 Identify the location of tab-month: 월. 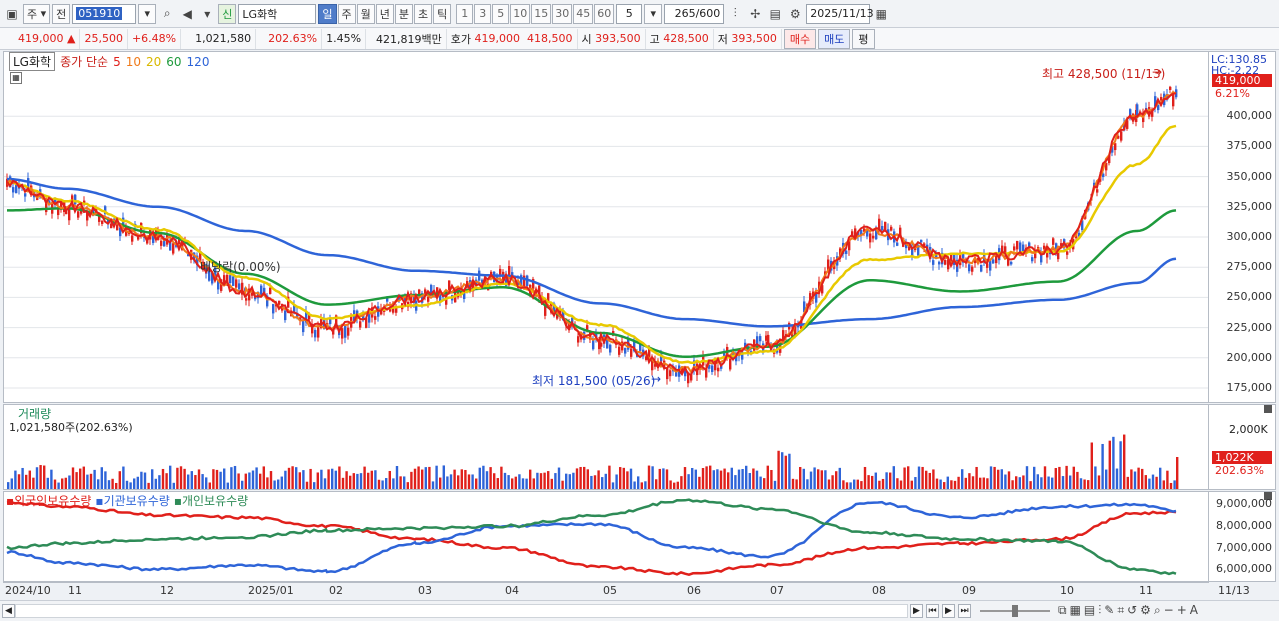
(365, 13).